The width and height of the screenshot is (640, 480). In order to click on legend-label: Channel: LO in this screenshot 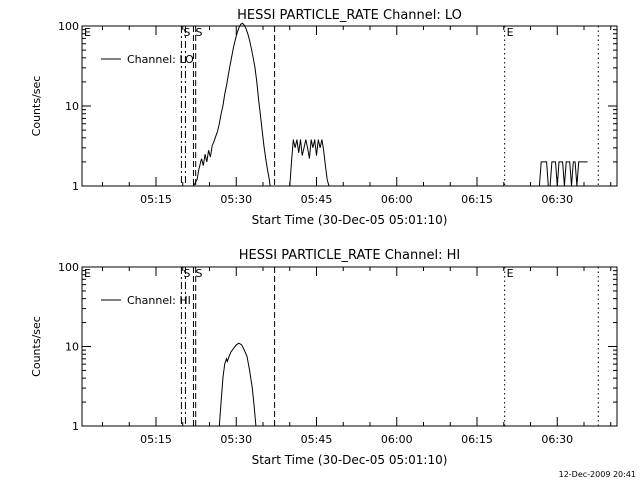, I will do `click(160, 59)`.